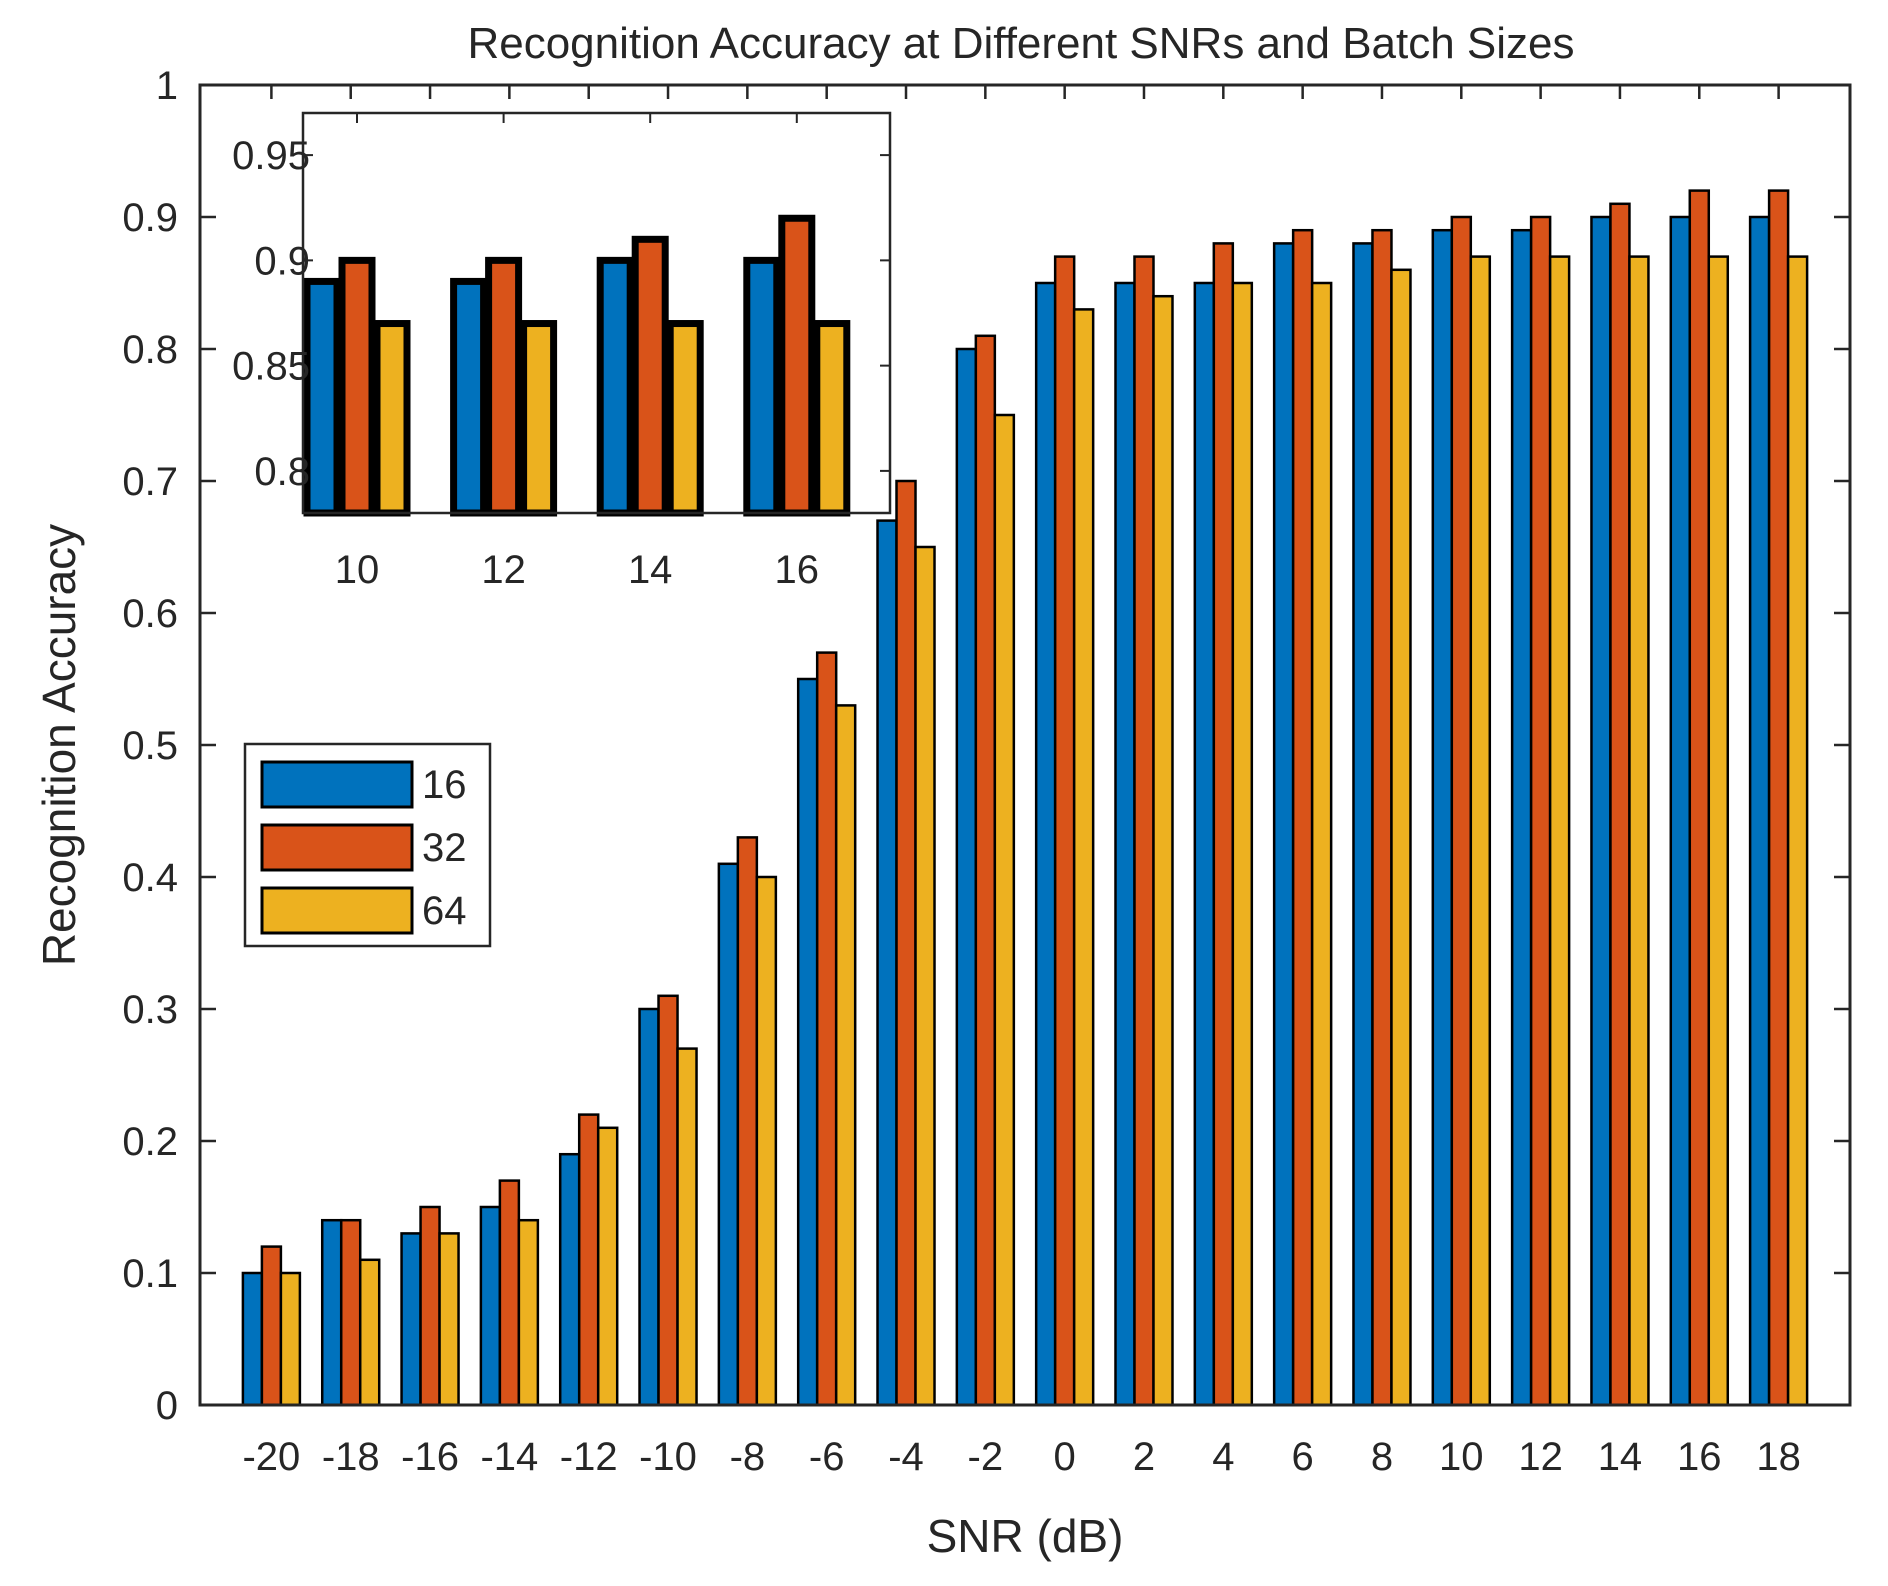 The width and height of the screenshot is (1888, 1586). I want to click on bar-32-snr--2, so click(985, 870).